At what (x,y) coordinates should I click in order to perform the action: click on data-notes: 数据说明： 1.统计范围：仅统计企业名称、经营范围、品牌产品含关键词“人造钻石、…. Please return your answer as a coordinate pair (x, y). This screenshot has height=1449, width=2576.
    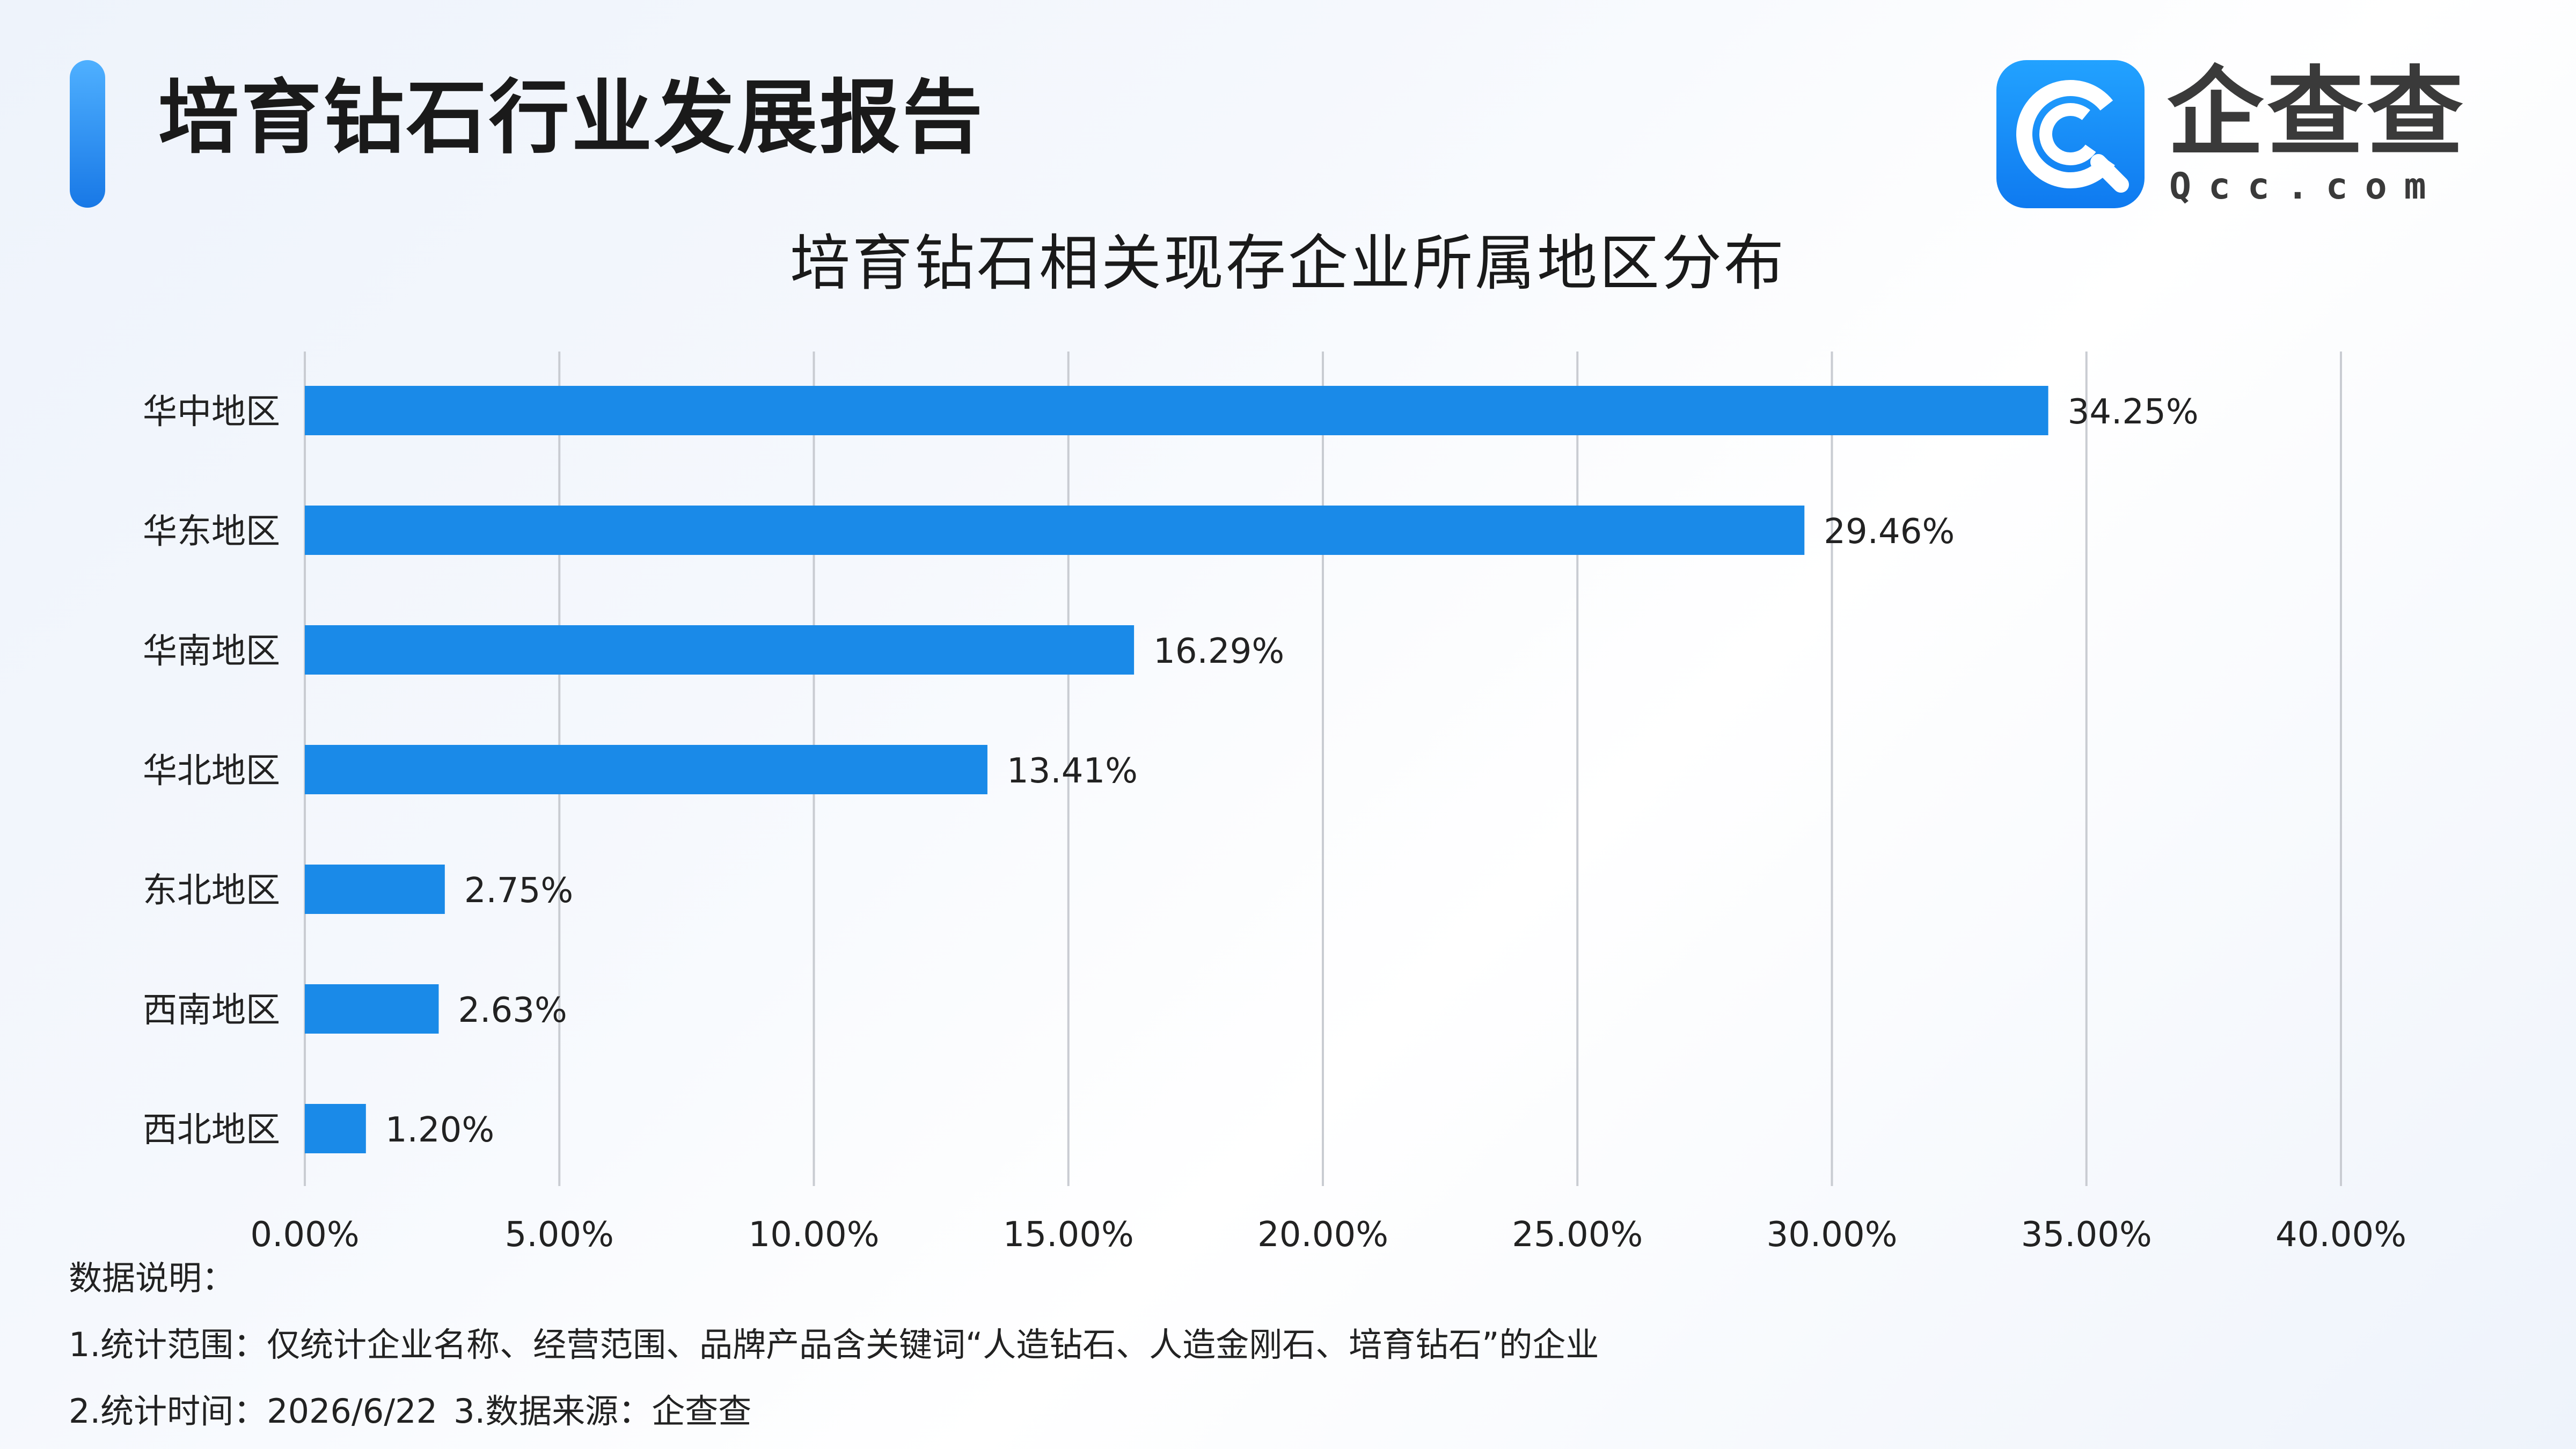
    Looking at the image, I should click on (834, 1345).